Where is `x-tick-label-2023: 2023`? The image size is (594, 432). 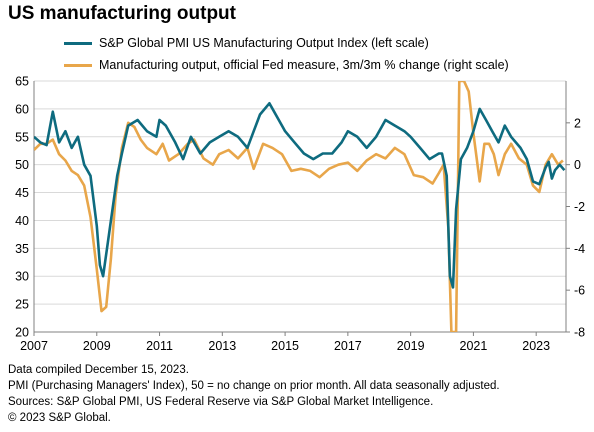 x-tick-label-2023: 2023 is located at coordinates (536, 346).